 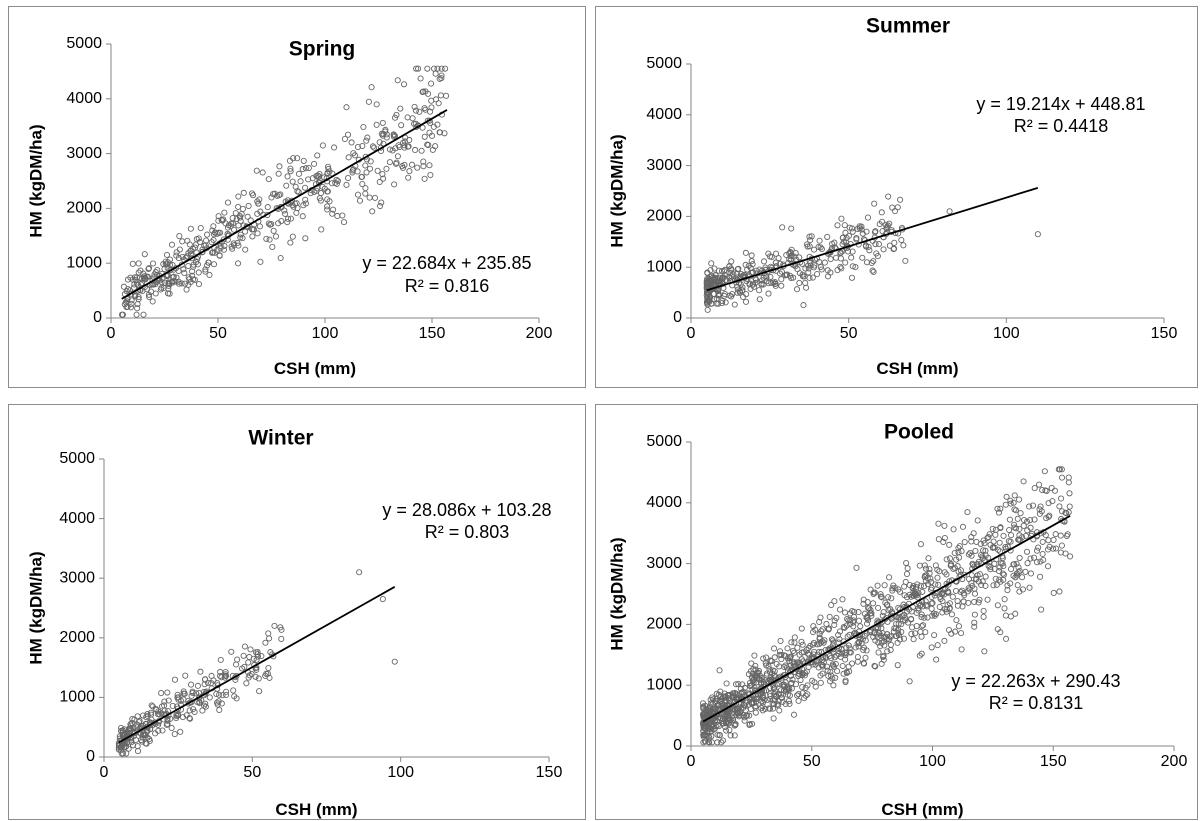 What do you see at coordinates (908, 26) in the screenshot?
I see `chart-title: Summer` at bounding box center [908, 26].